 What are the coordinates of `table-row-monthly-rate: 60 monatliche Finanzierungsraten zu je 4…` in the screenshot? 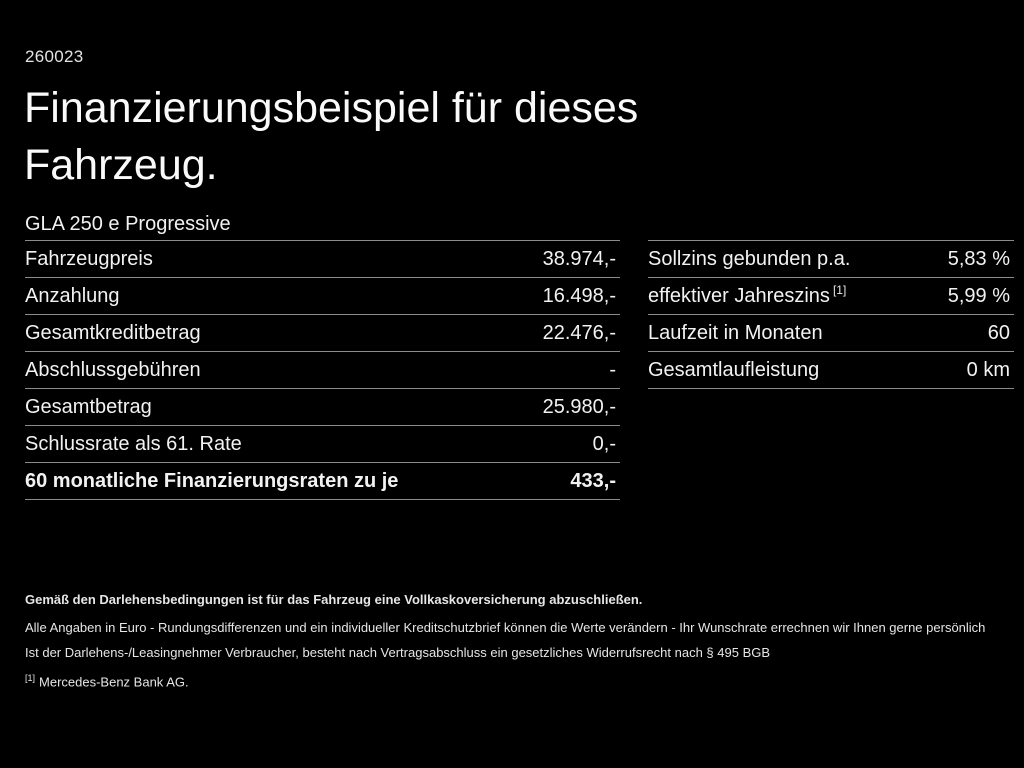 It's located at (322, 481).